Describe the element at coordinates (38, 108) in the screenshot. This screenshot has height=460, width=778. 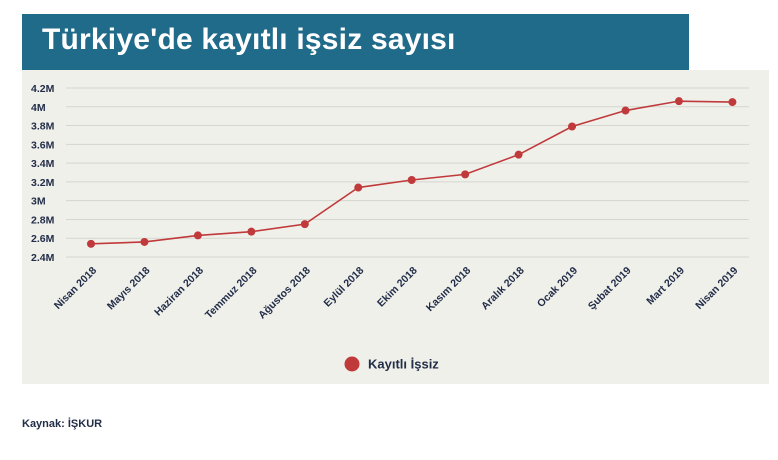
I see `y-tick-label: 4M` at that location.